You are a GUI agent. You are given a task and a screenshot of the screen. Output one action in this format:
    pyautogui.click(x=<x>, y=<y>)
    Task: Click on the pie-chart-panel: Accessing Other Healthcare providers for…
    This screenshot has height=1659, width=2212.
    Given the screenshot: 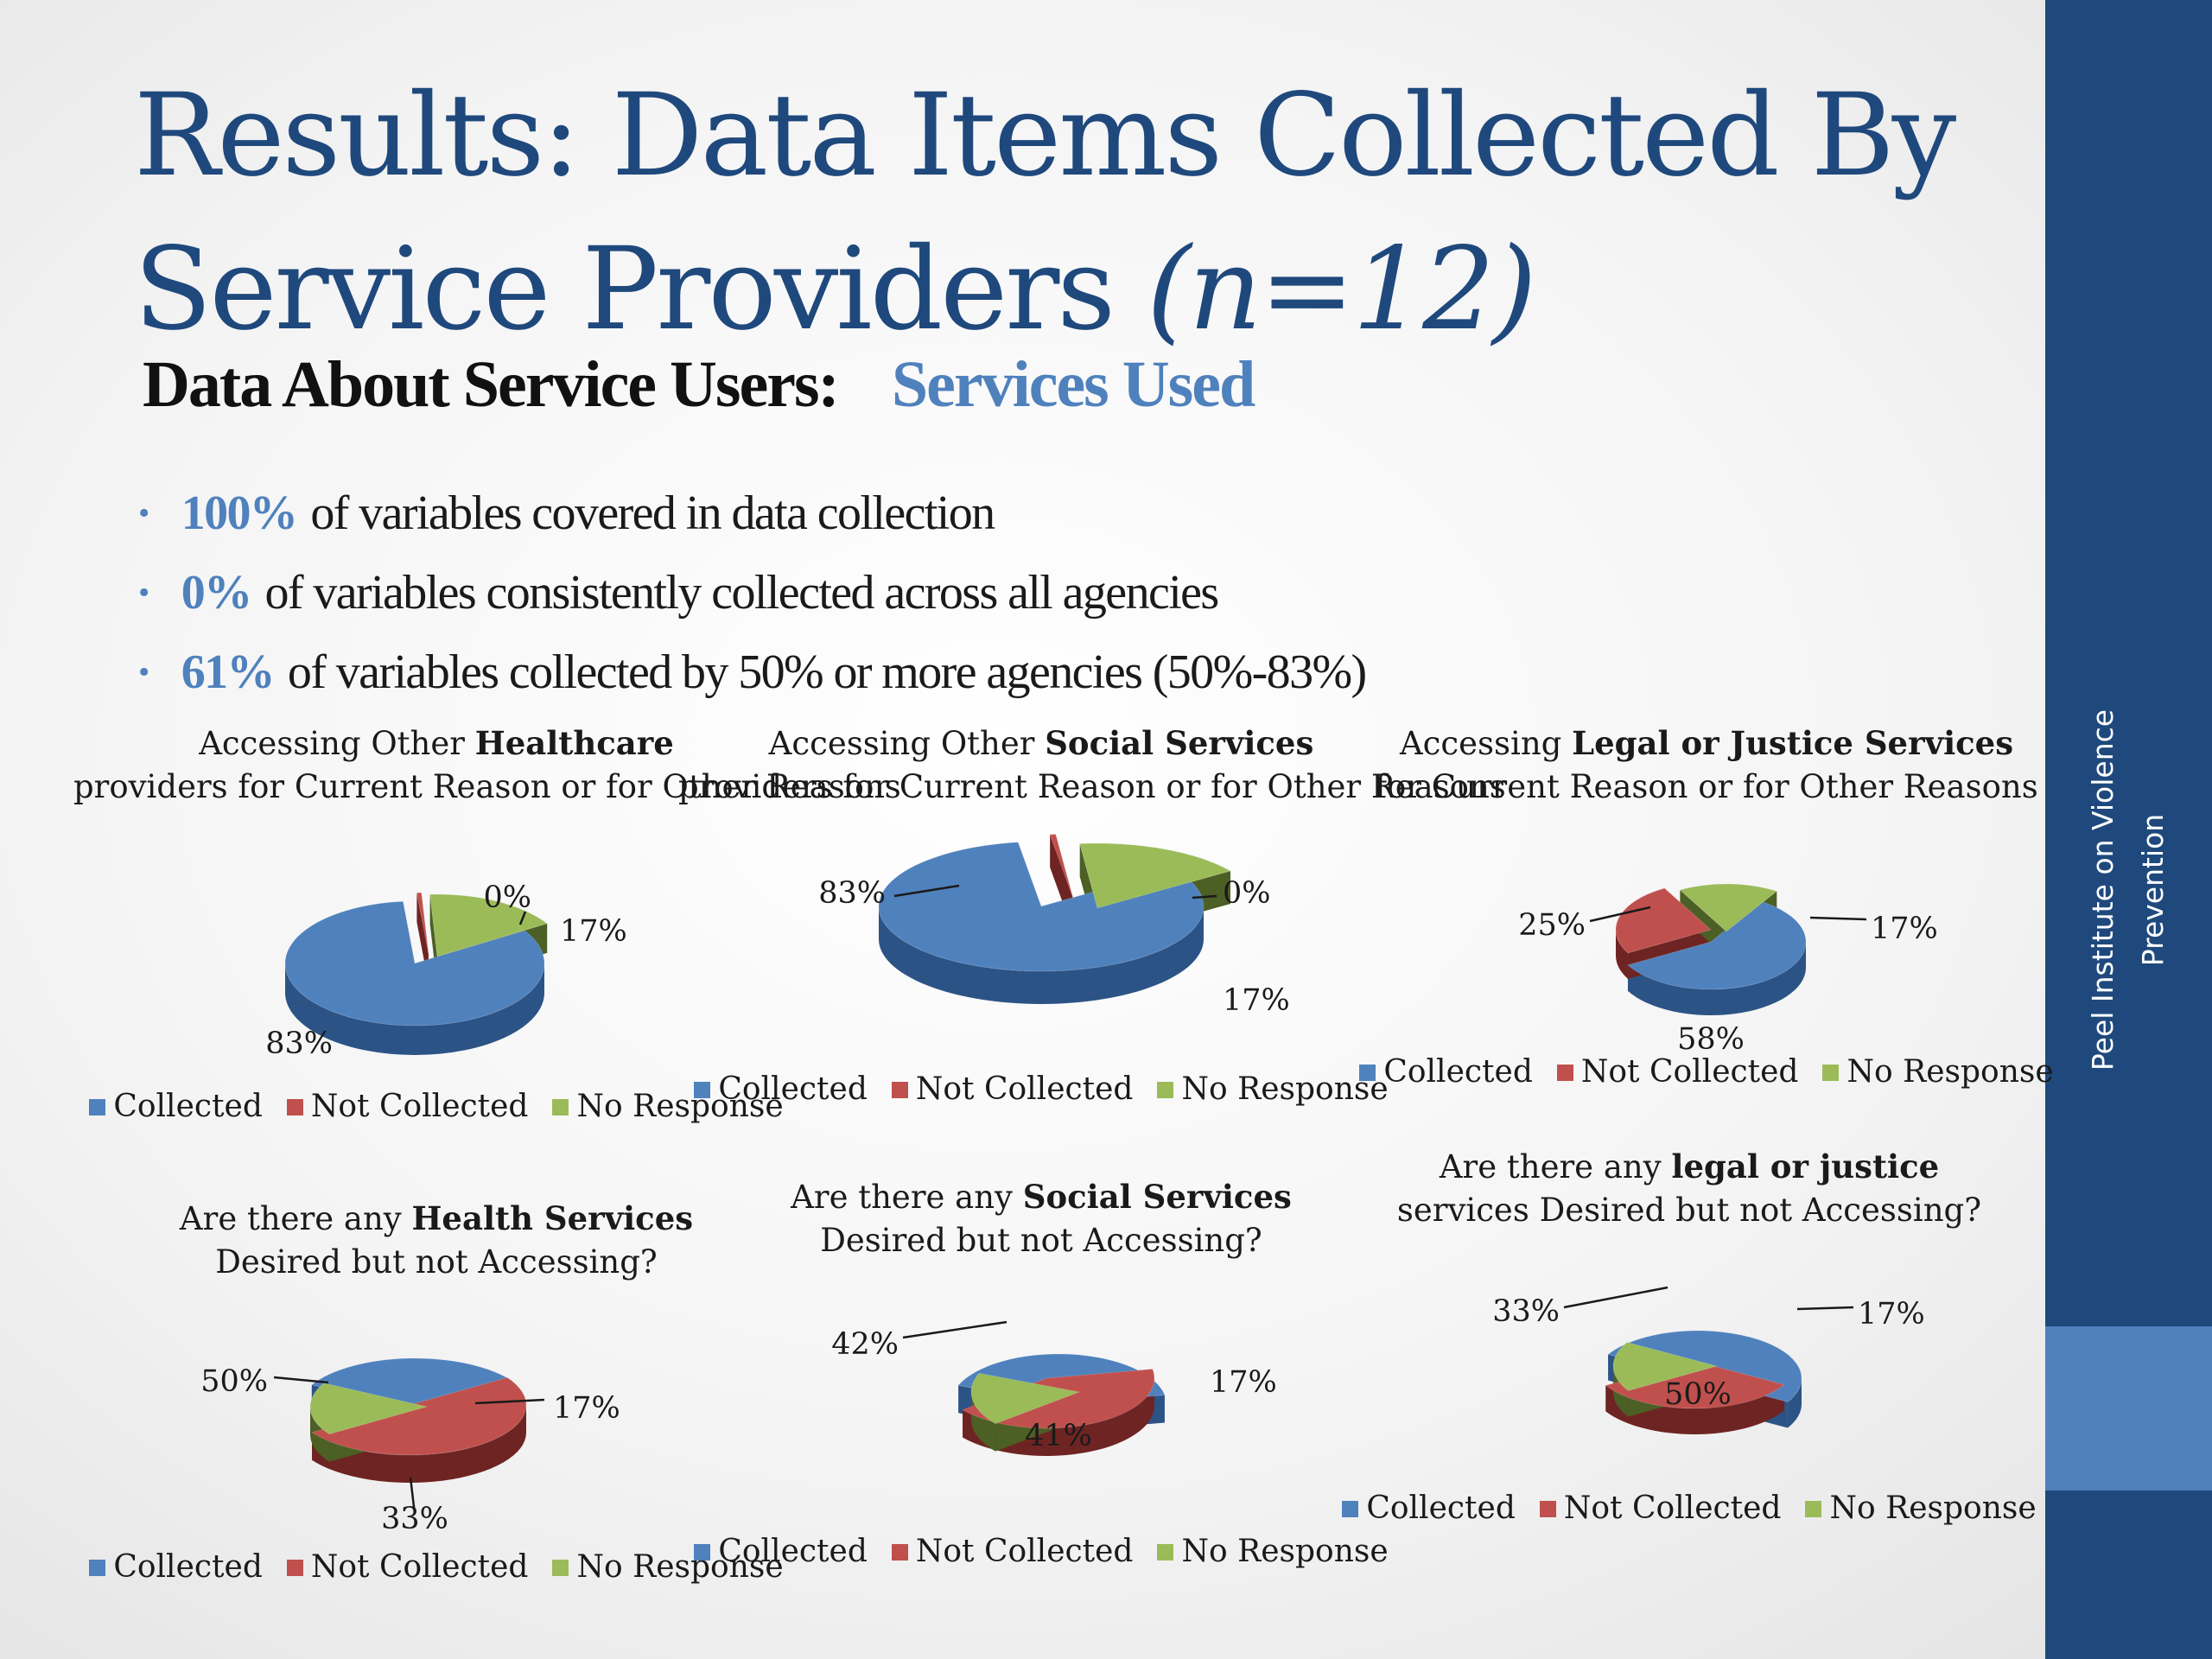 What is the action you would take?
    pyautogui.click(x=487, y=922)
    